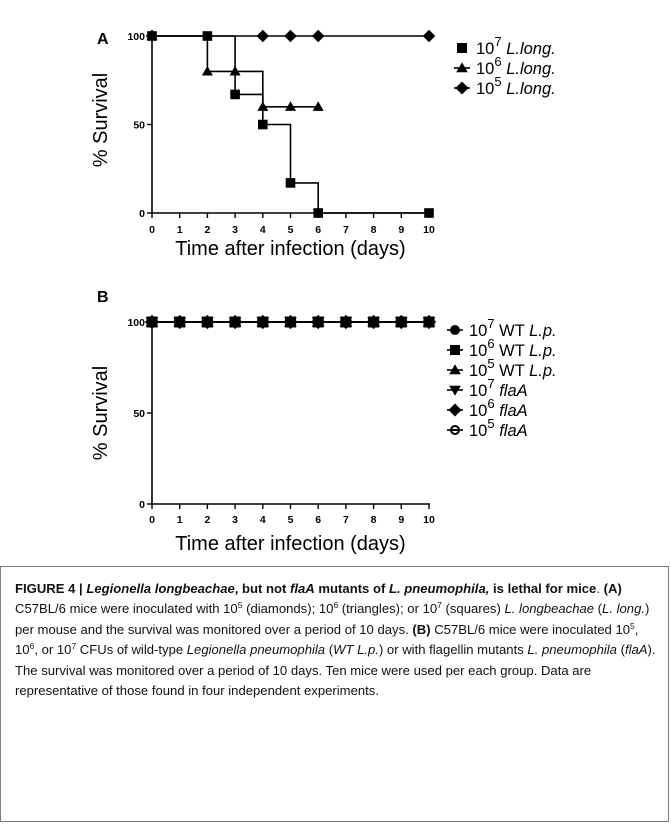 Image resolution: width=671 pixels, height=824 pixels. I want to click on caption-text-run: , 10, so click(327, 639).